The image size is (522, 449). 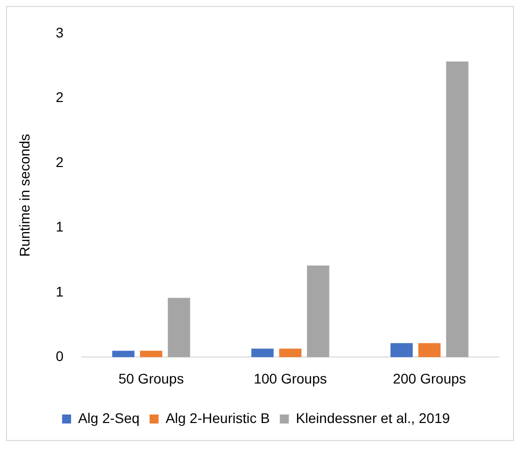 What do you see at coordinates (151, 378) in the screenshot?
I see `x-tick-label: 50 Groups` at bounding box center [151, 378].